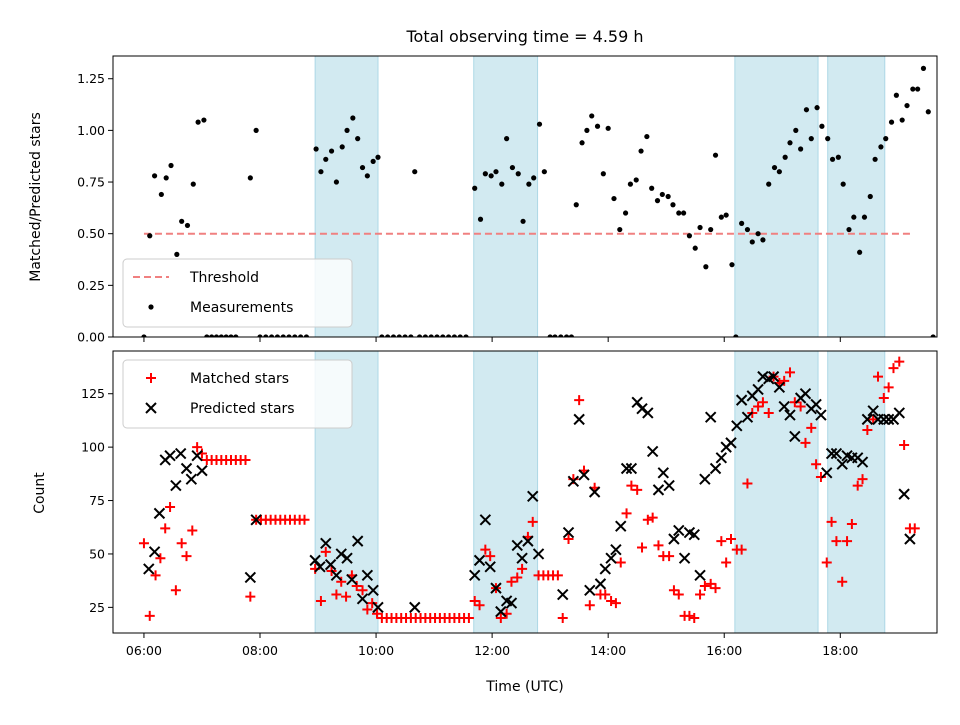  Describe the element at coordinates (237, 394) in the screenshot. I see `bottom-legend-box` at that location.